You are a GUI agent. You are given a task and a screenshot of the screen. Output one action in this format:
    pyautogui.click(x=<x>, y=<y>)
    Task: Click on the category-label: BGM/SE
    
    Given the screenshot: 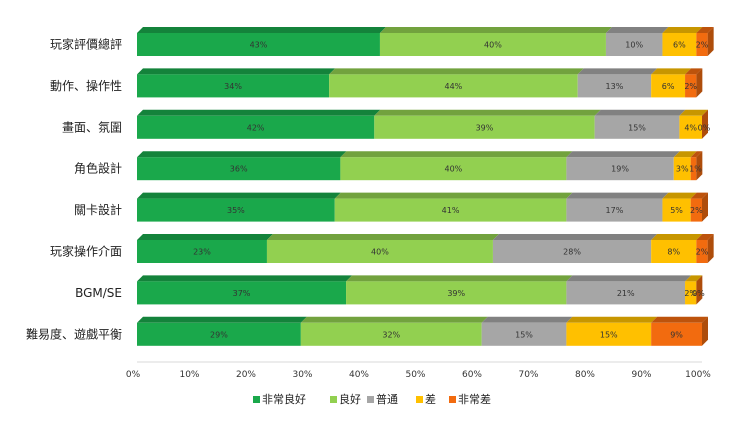 What is the action you would take?
    pyautogui.click(x=98, y=293)
    